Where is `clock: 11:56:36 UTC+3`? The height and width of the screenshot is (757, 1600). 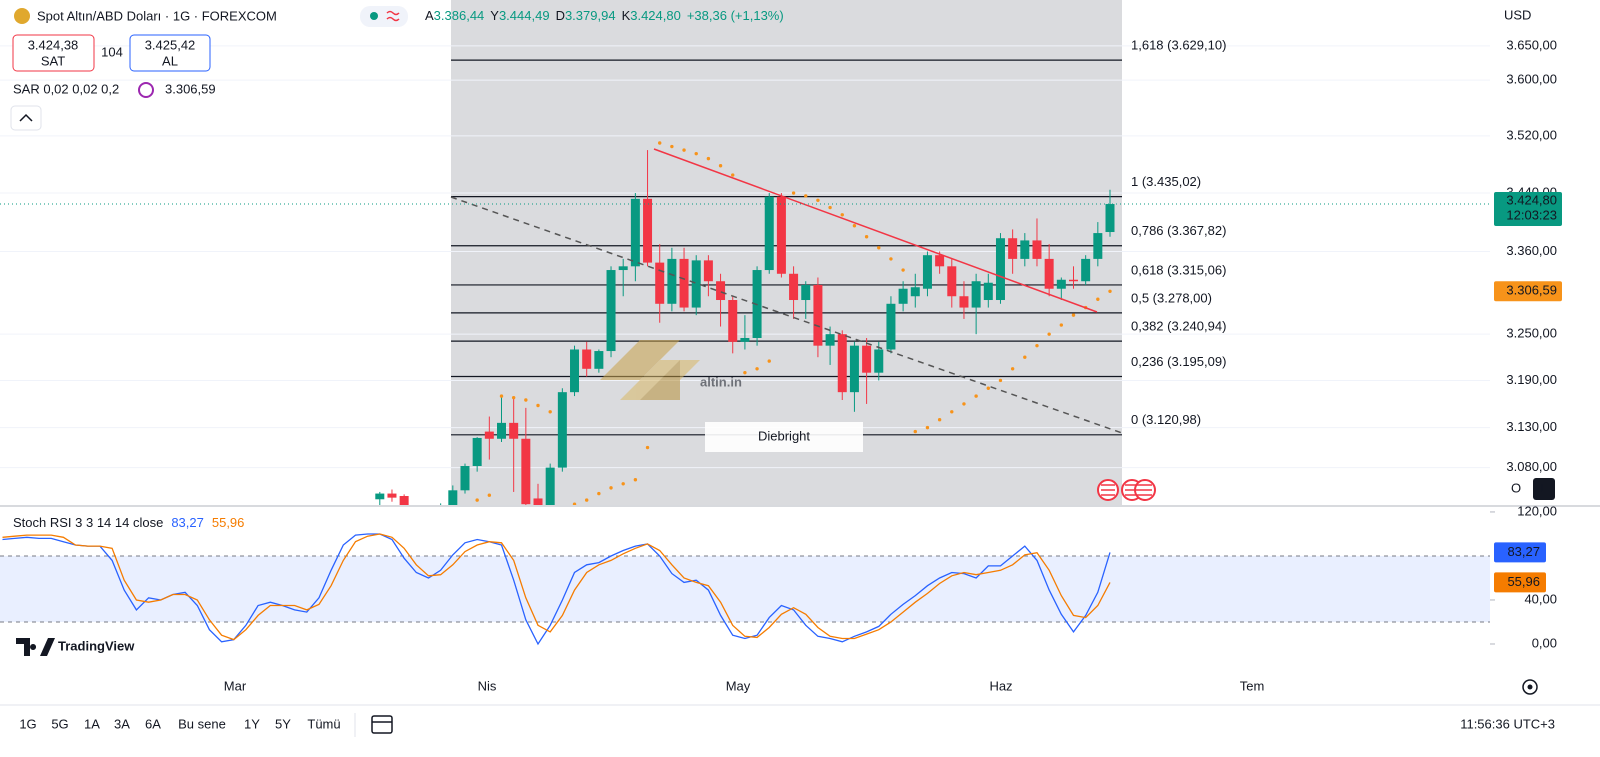 clock: 11:56:36 UTC+3 is located at coordinates (1507, 723).